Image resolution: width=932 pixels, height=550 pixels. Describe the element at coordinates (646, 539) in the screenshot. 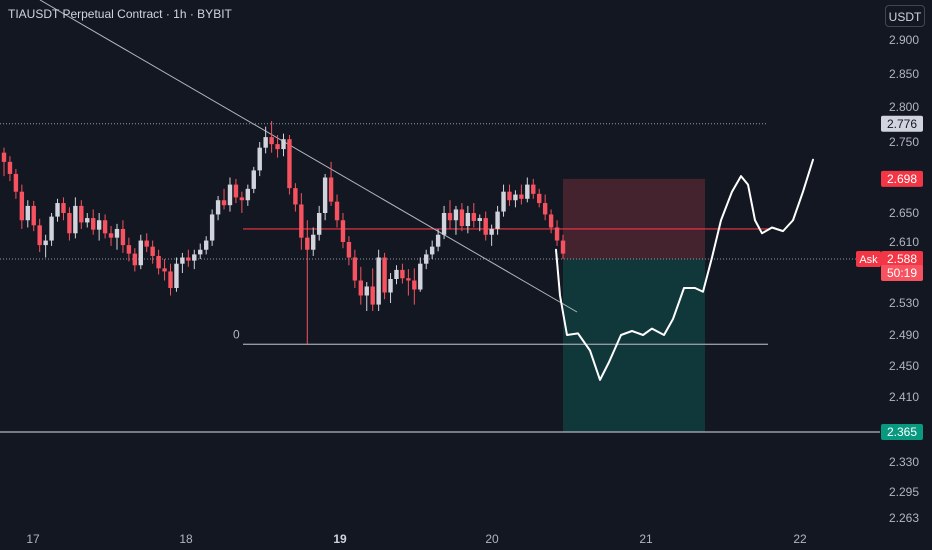

I see `x-tick-label: 21` at that location.